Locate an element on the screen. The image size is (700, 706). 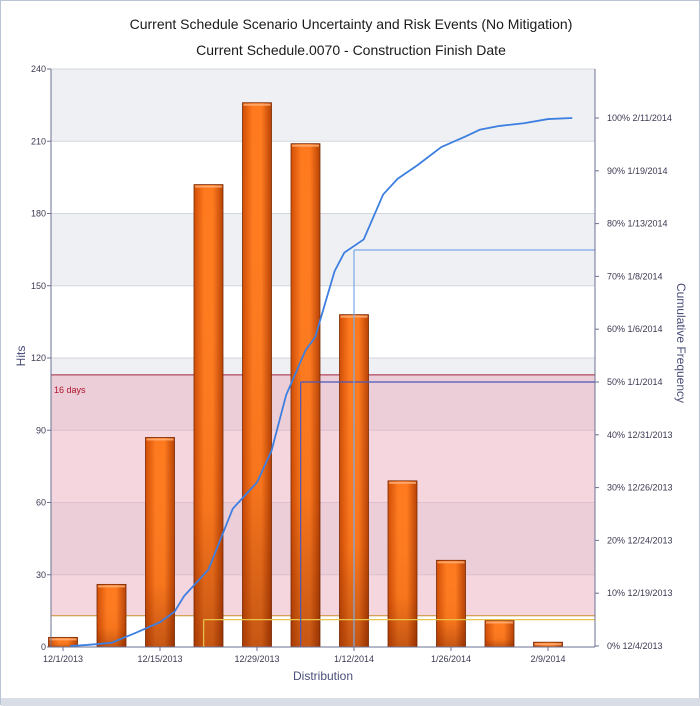
y2-tick-label: 60% 1/6/2014 is located at coordinates (635, 329).